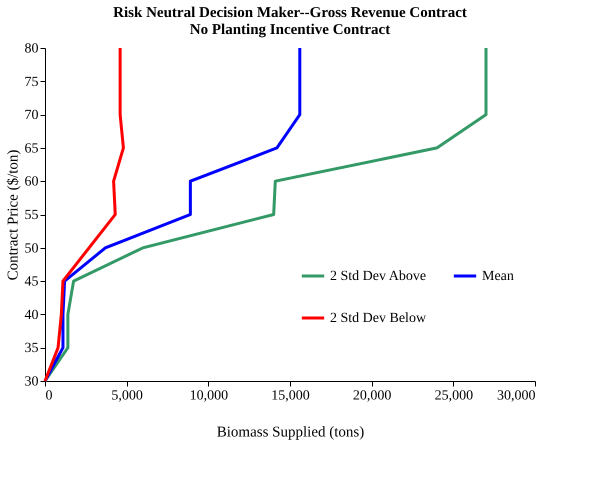 This screenshot has height=493, width=598. What do you see at coordinates (454, 396) in the screenshot?
I see `x-tick-label: 25,000` at bounding box center [454, 396].